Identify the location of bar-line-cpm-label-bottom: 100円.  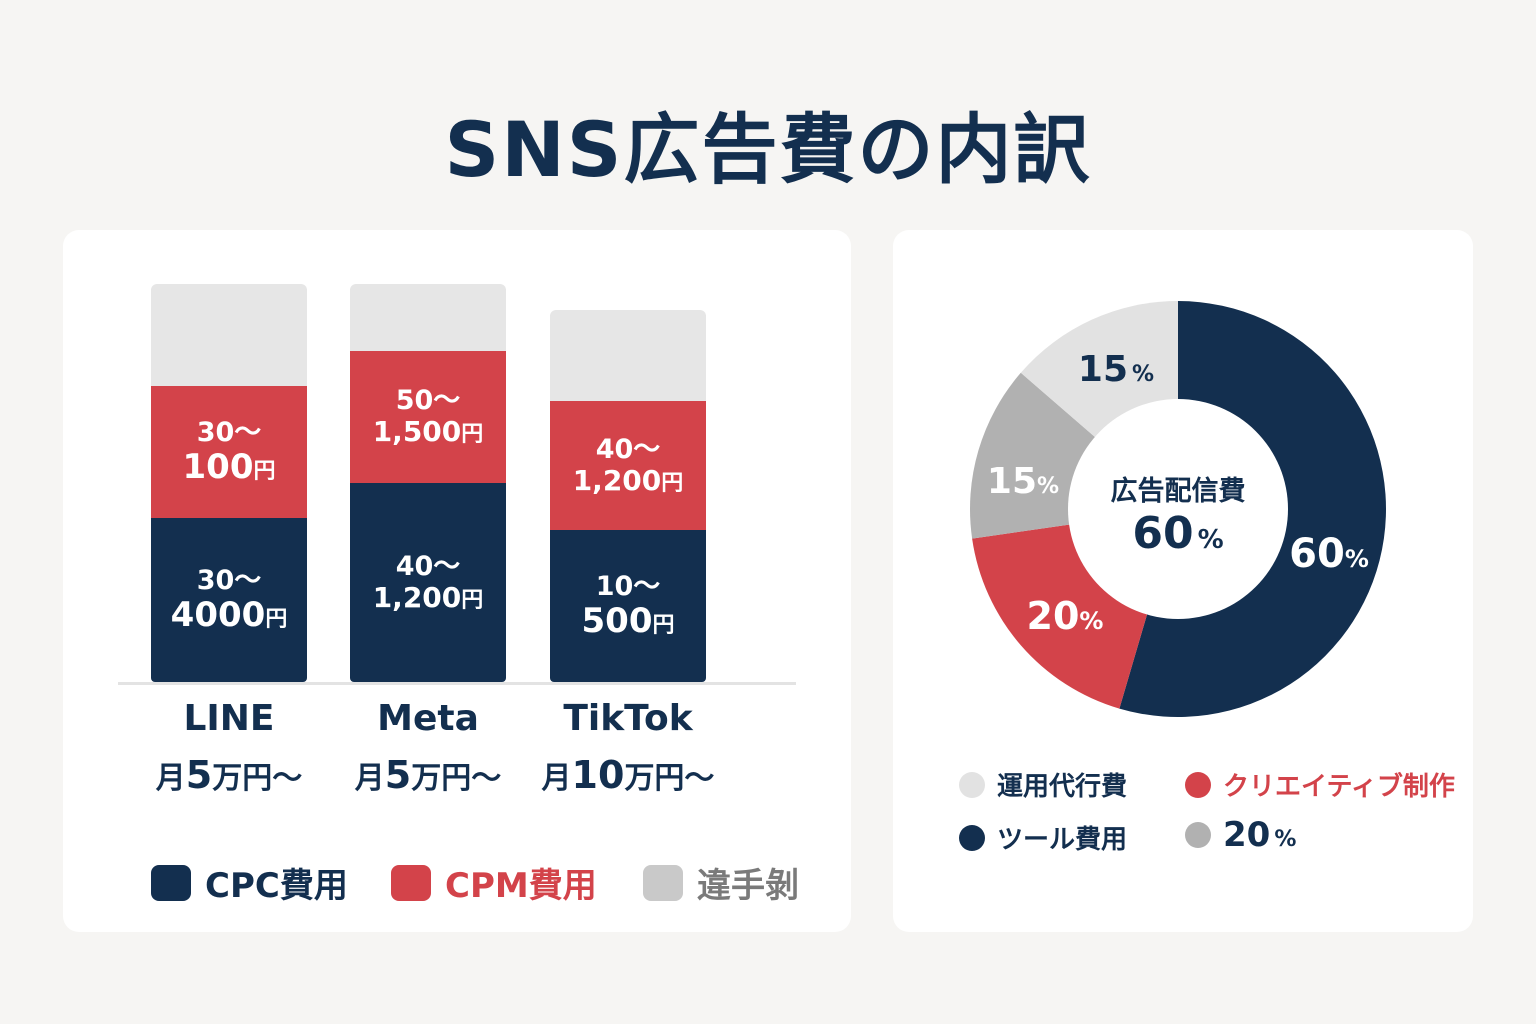
(229, 466).